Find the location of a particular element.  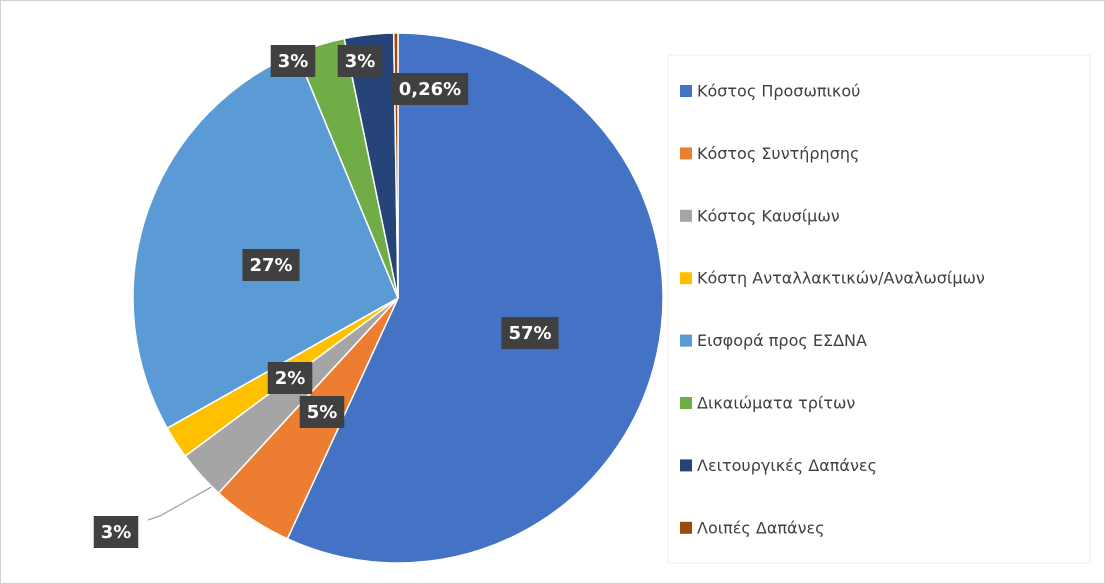

legend-label: Λειτουργικές Δαπάνες is located at coordinates (787, 465).